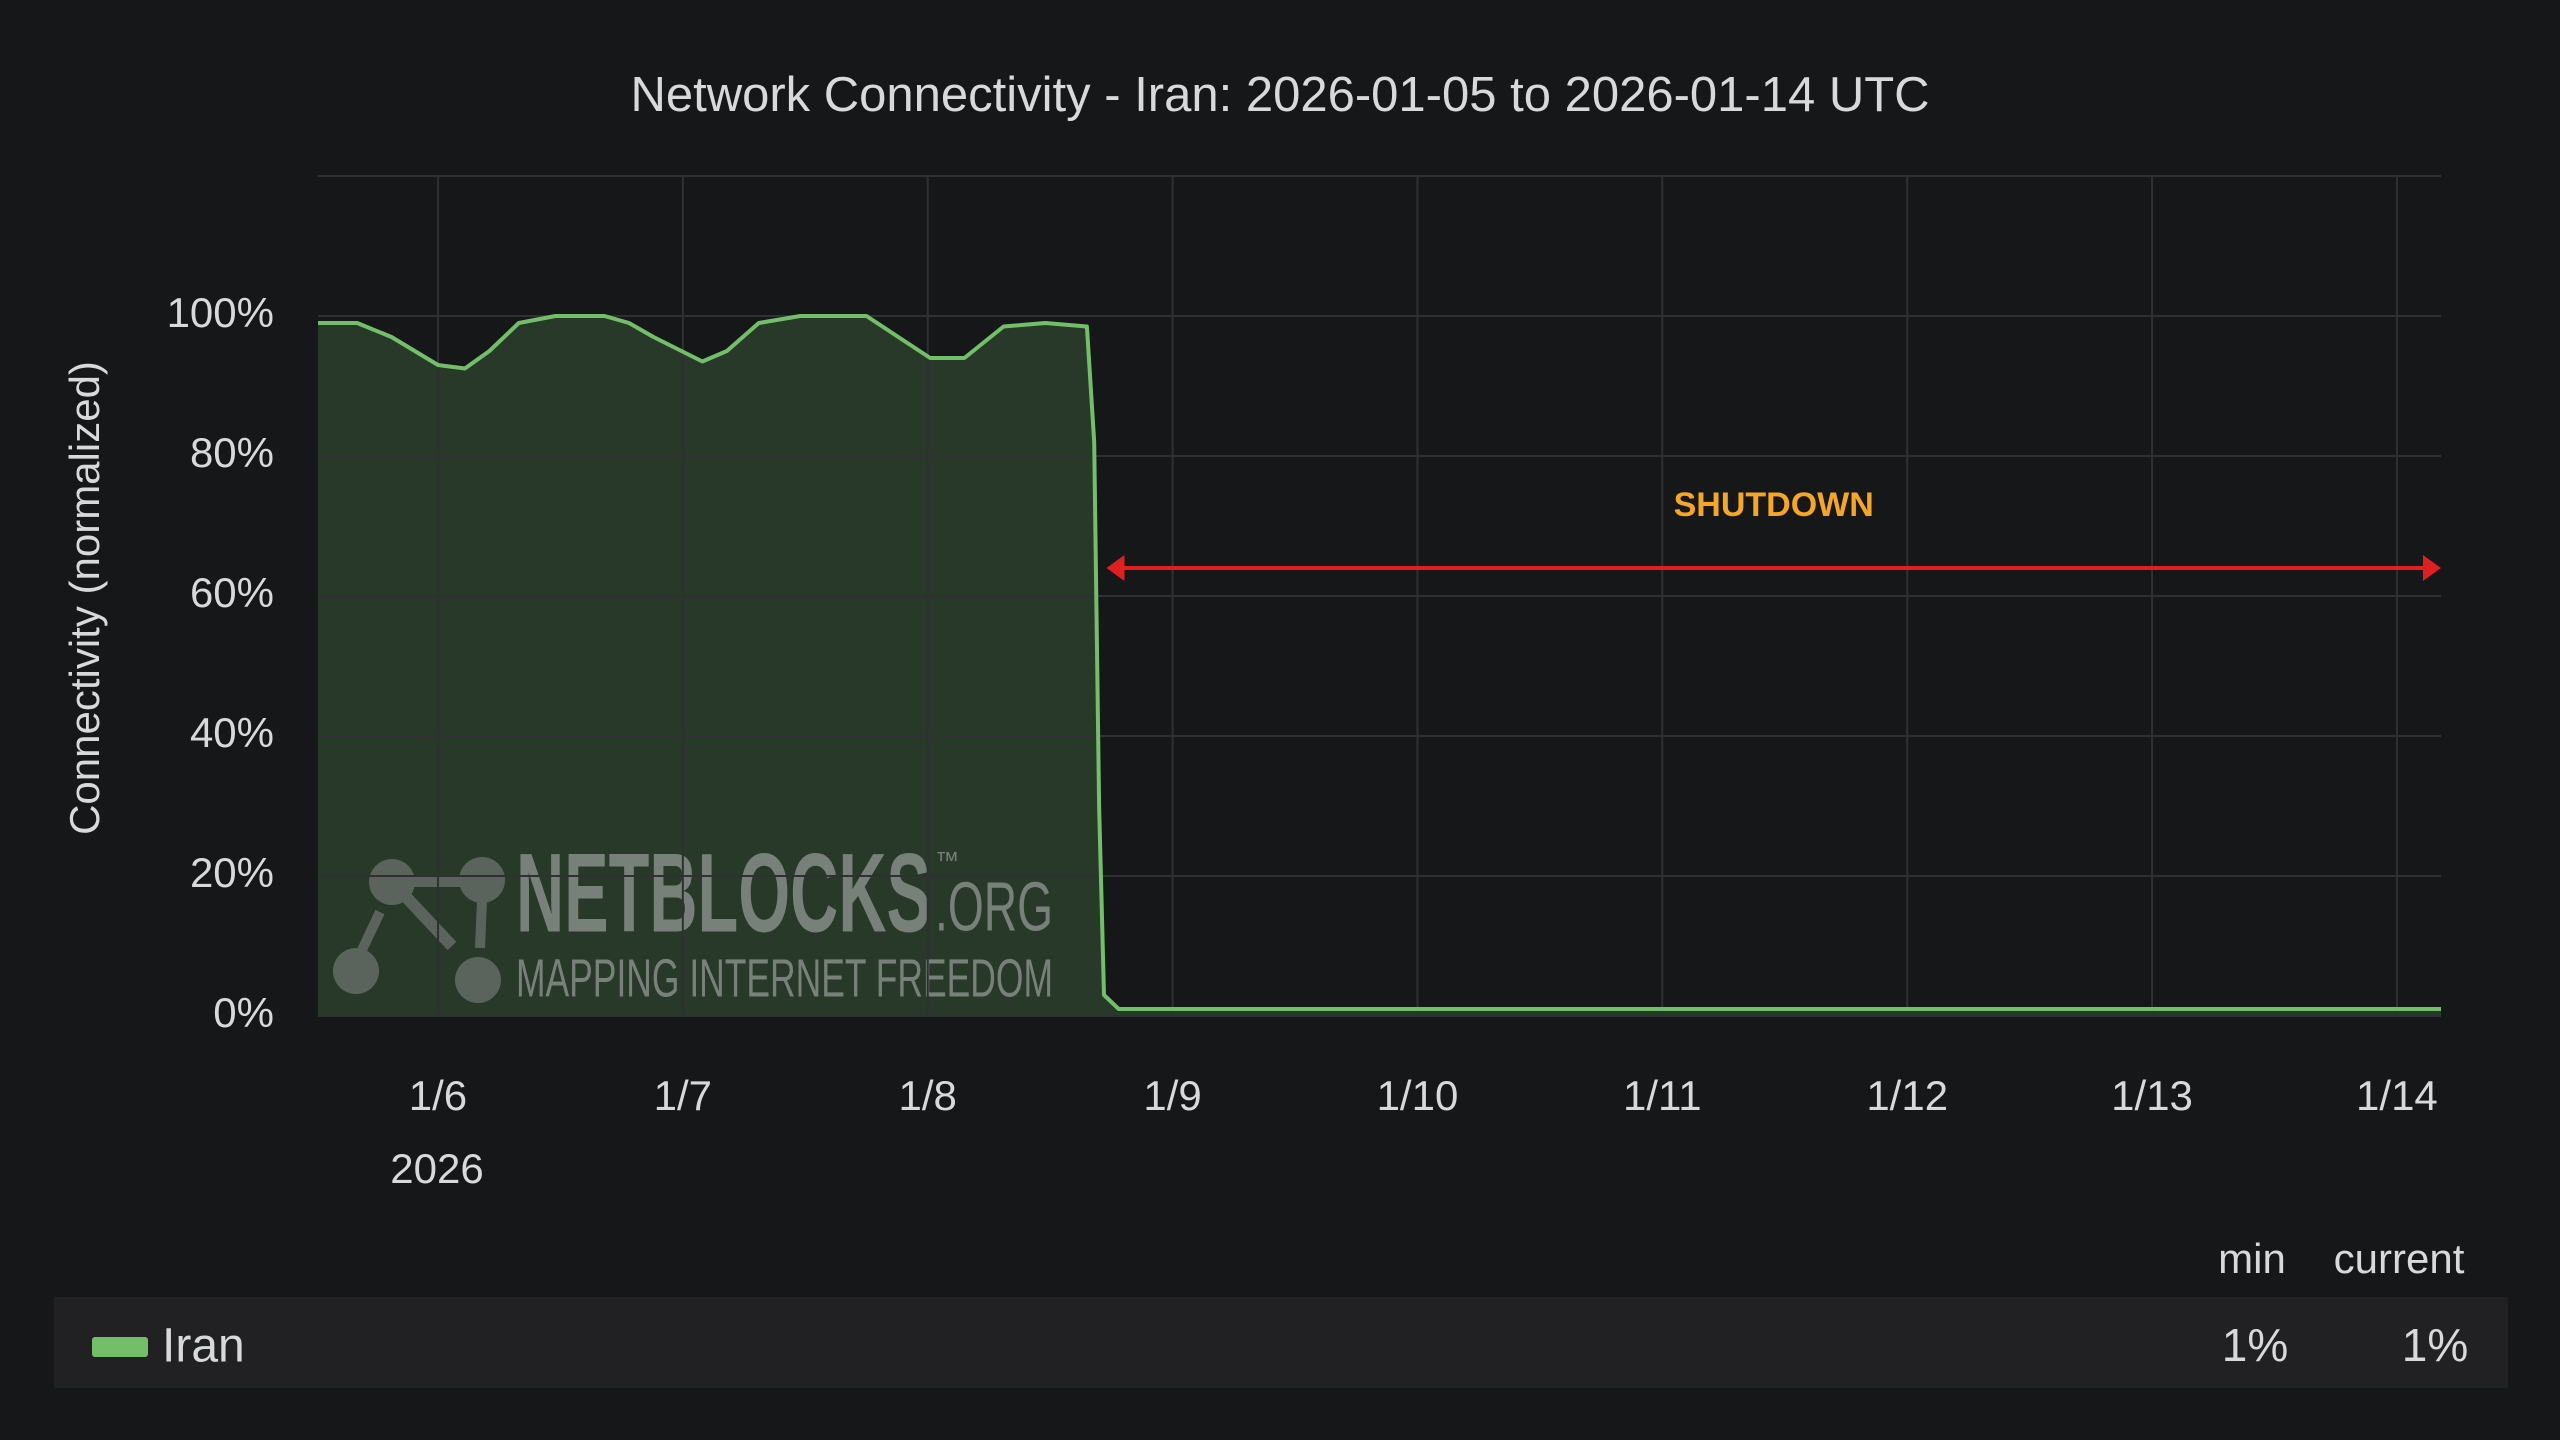 Image resolution: width=2560 pixels, height=1440 pixels. What do you see at coordinates (723, 893) in the screenshot?
I see `watermark-name: NETBLOCKS` at bounding box center [723, 893].